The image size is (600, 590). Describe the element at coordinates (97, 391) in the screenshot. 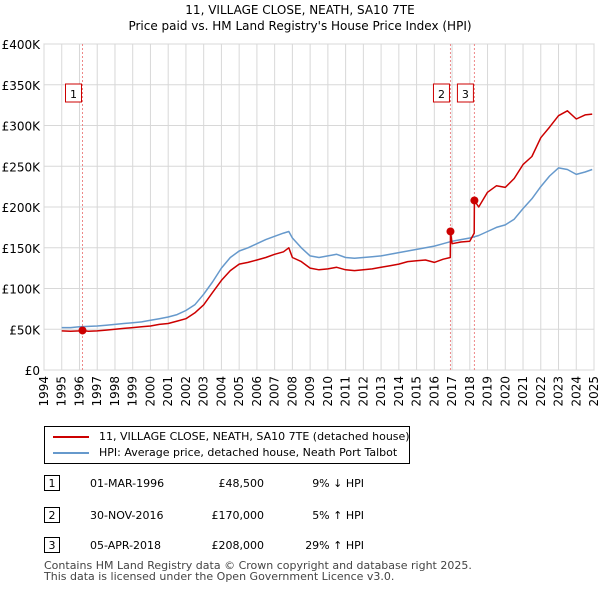

I see `x-tick-label: 1997` at that location.